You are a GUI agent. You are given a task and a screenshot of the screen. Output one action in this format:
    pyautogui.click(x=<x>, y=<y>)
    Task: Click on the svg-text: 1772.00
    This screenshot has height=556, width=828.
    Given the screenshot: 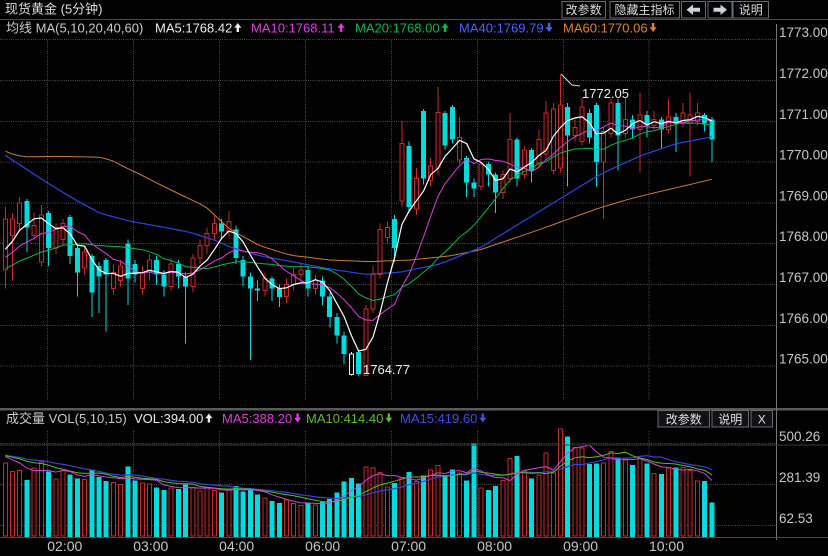 What is the action you would take?
    pyautogui.click(x=803, y=73)
    